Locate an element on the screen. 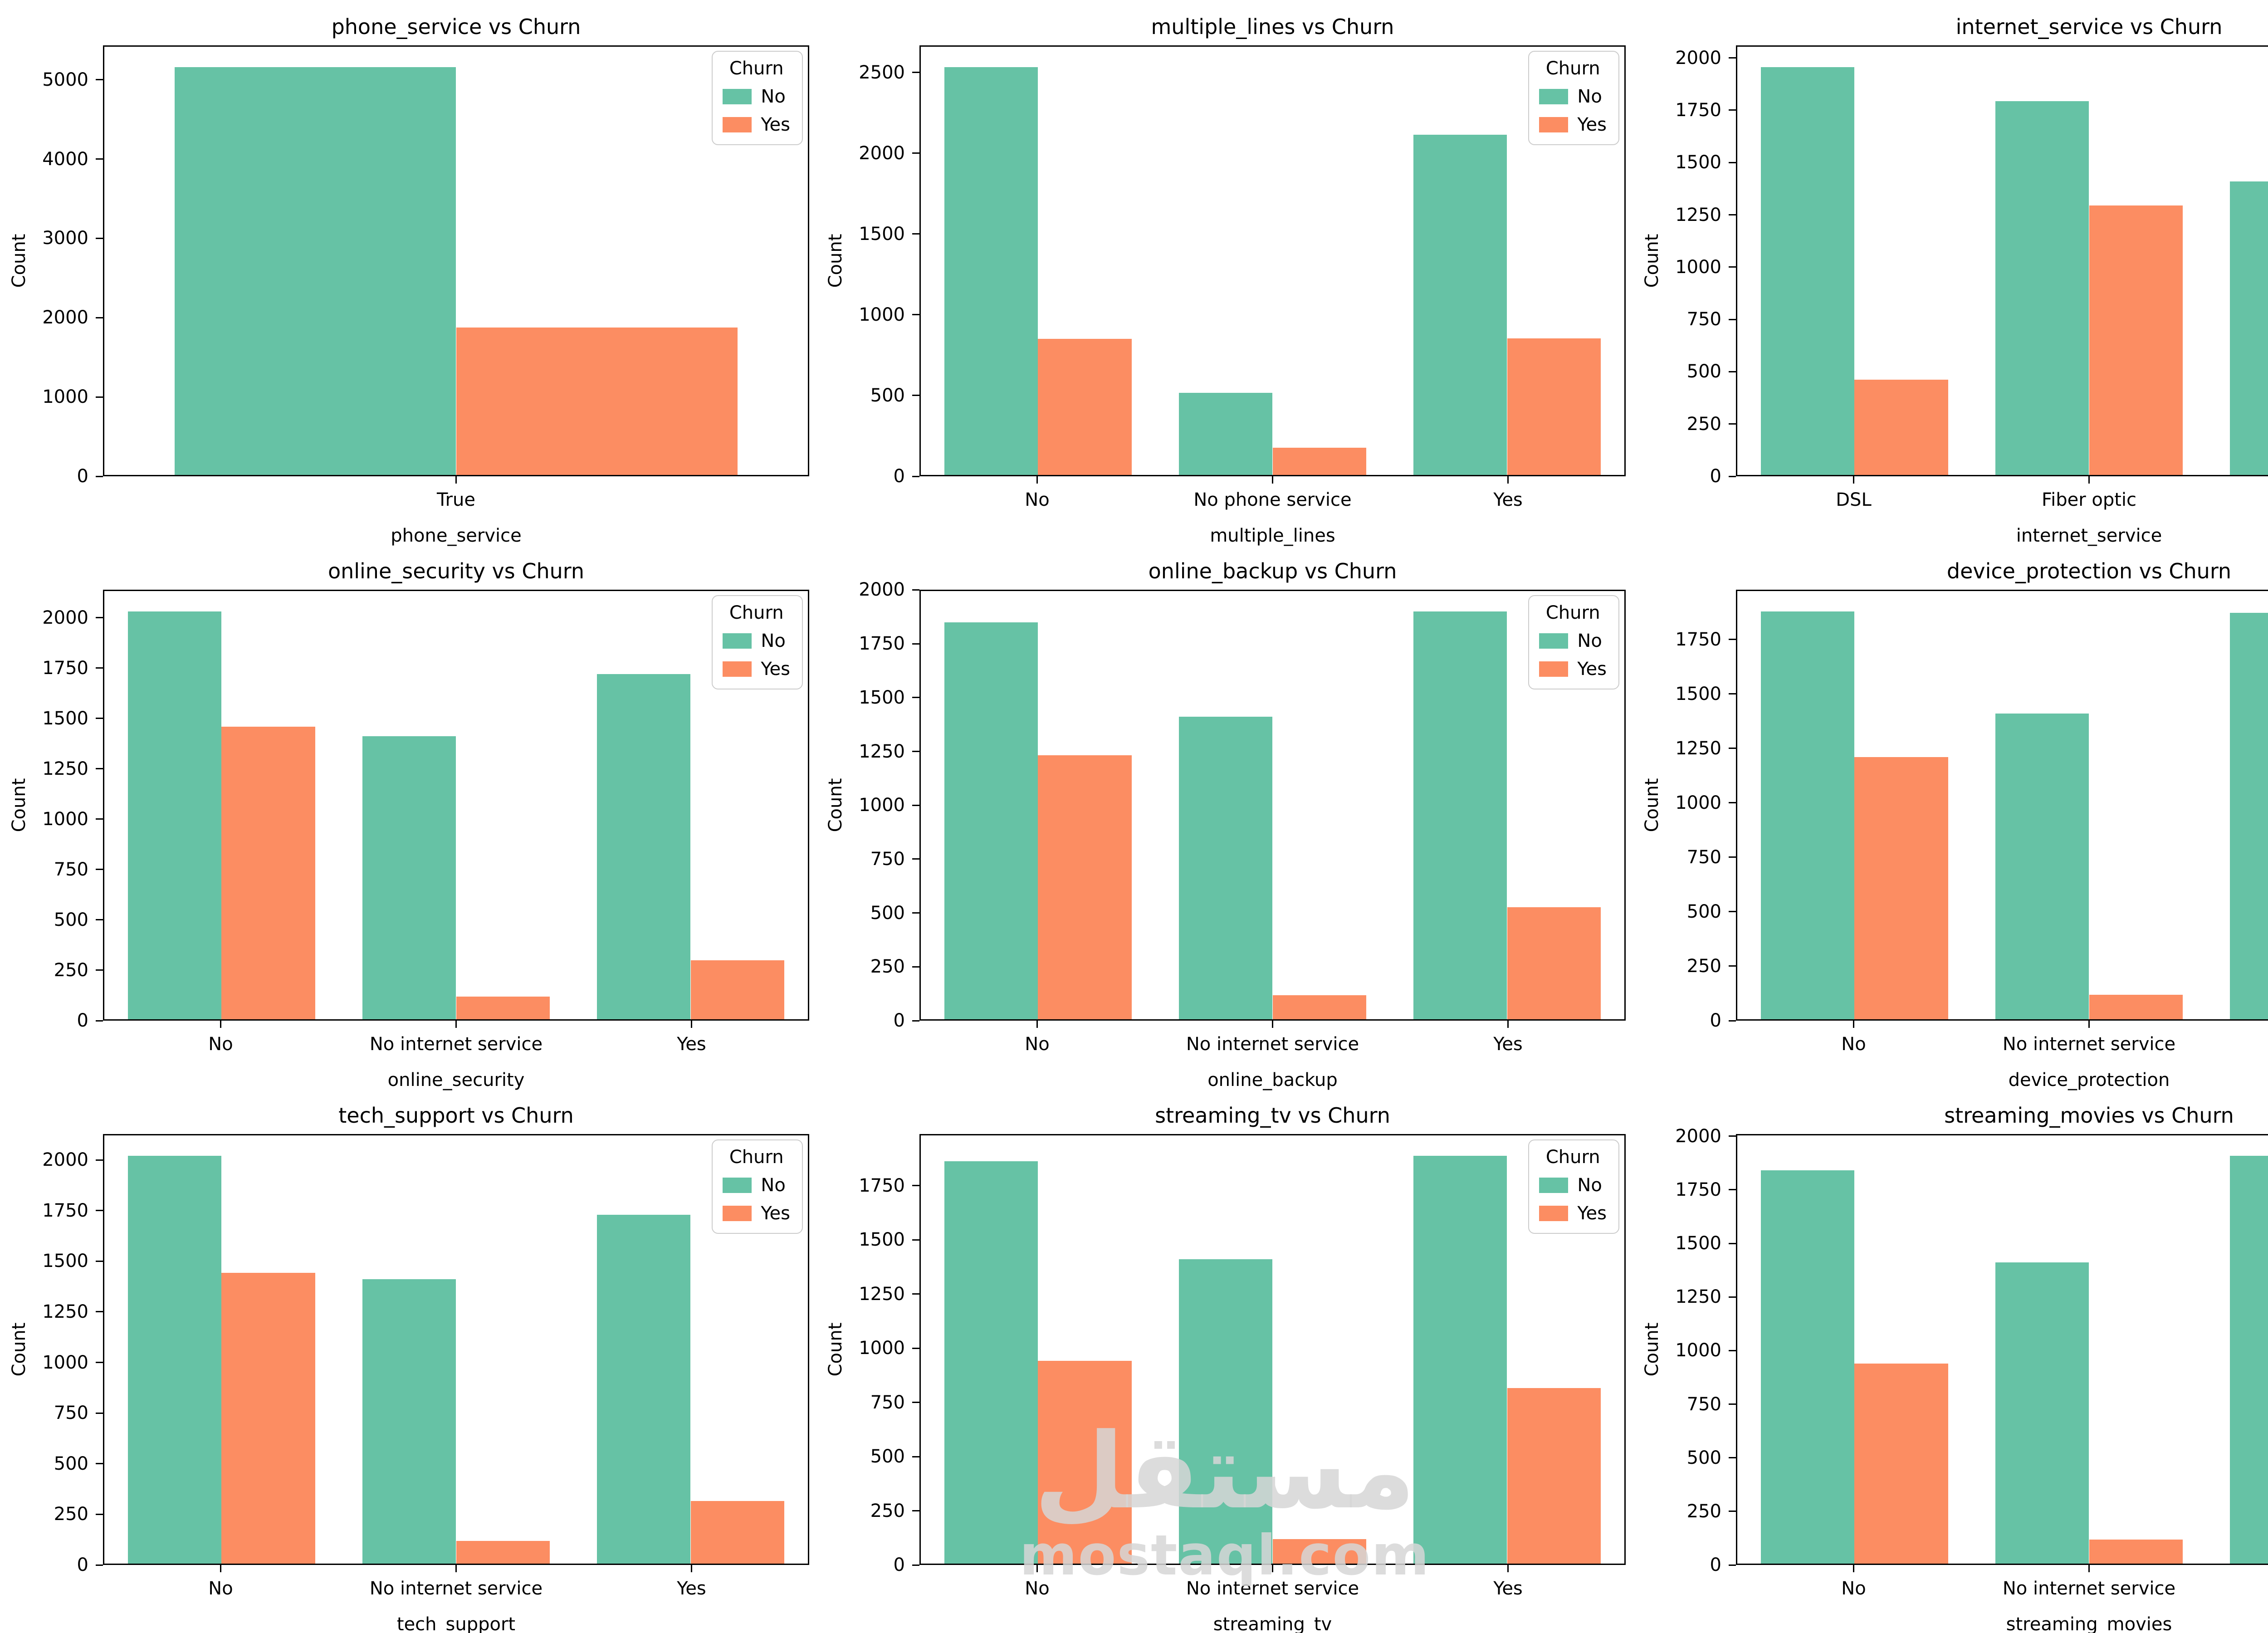 The height and width of the screenshot is (1633, 2268). x-tick-label: No phone service is located at coordinates (1273, 500).